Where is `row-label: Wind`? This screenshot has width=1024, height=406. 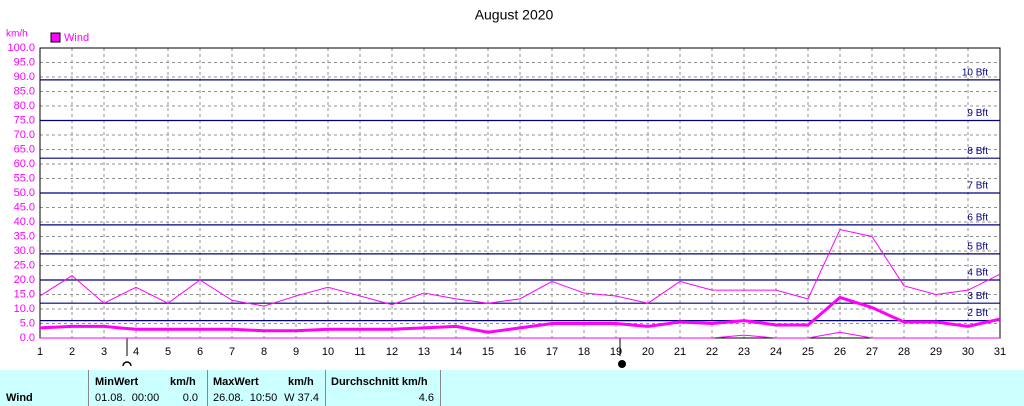
row-label: Wind is located at coordinates (19, 398).